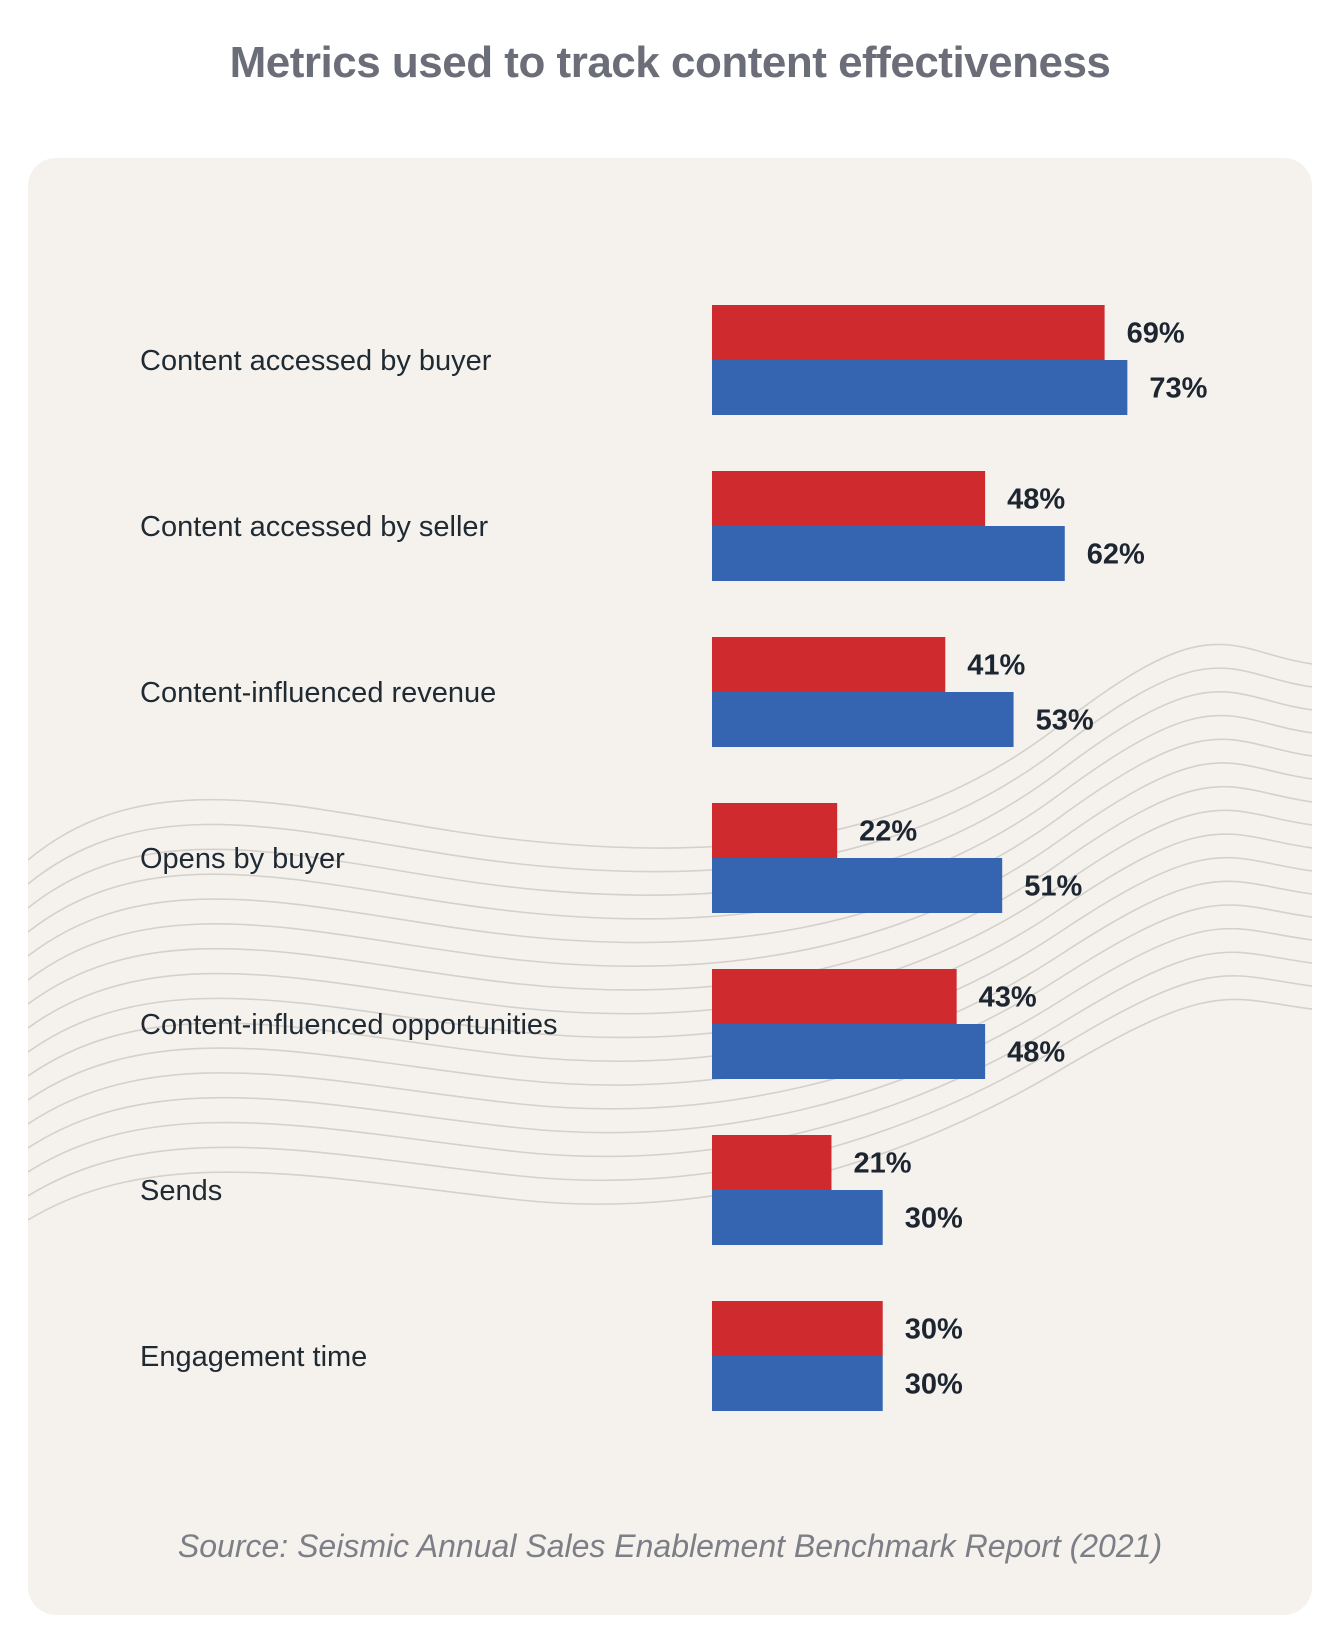 This screenshot has height=1643, width=1340. I want to click on bar-group-2: Content-influenced revenue 41% 53%, so click(617, 692).